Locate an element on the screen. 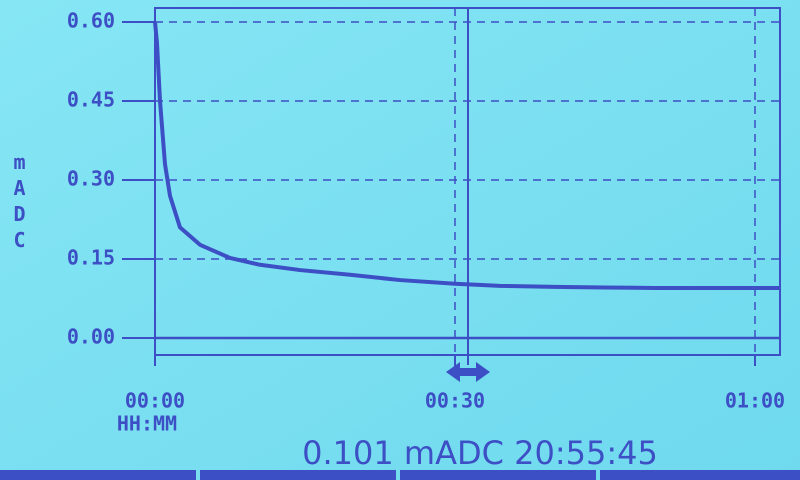  x-tick-label: 00:30 is located at coordinates (455, 401).